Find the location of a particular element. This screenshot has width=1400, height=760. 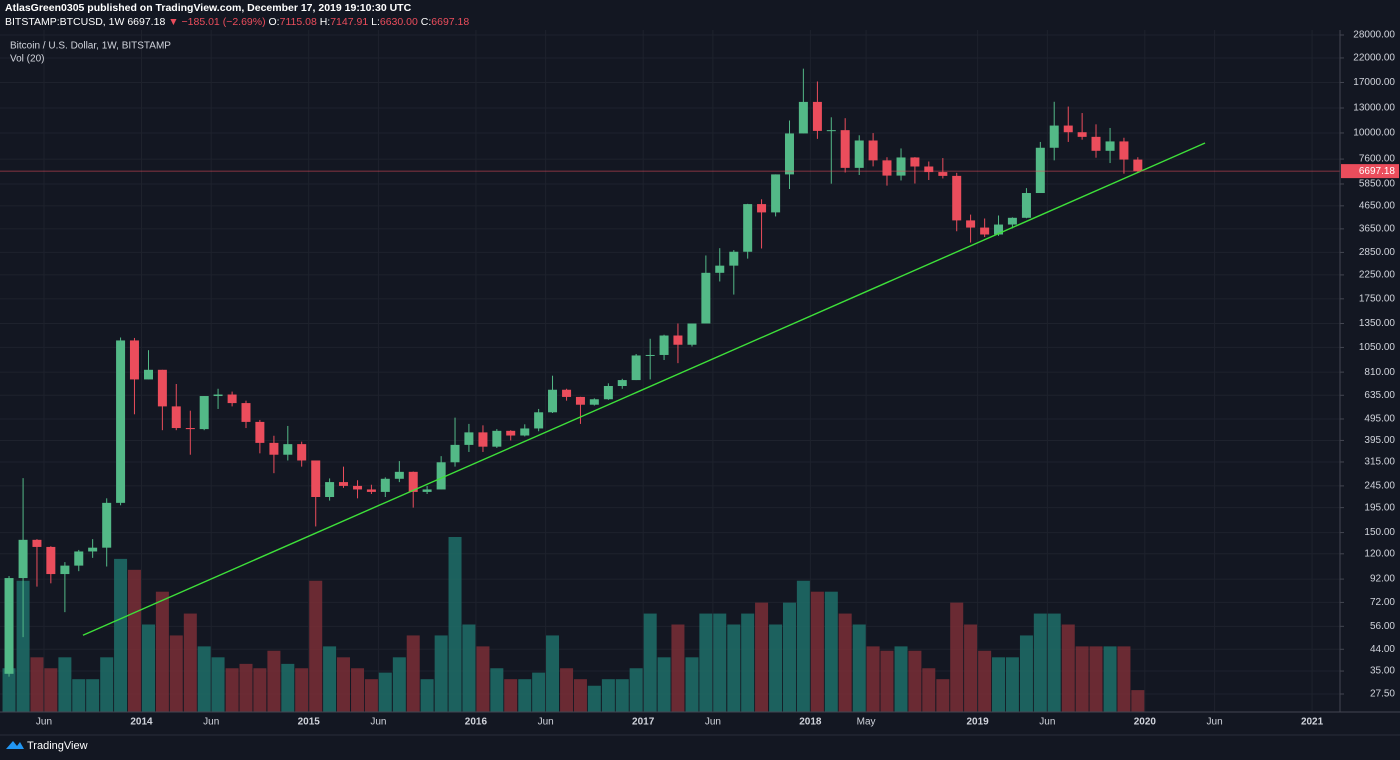

ohlc-label: C: is located at coordinates (426, 22).